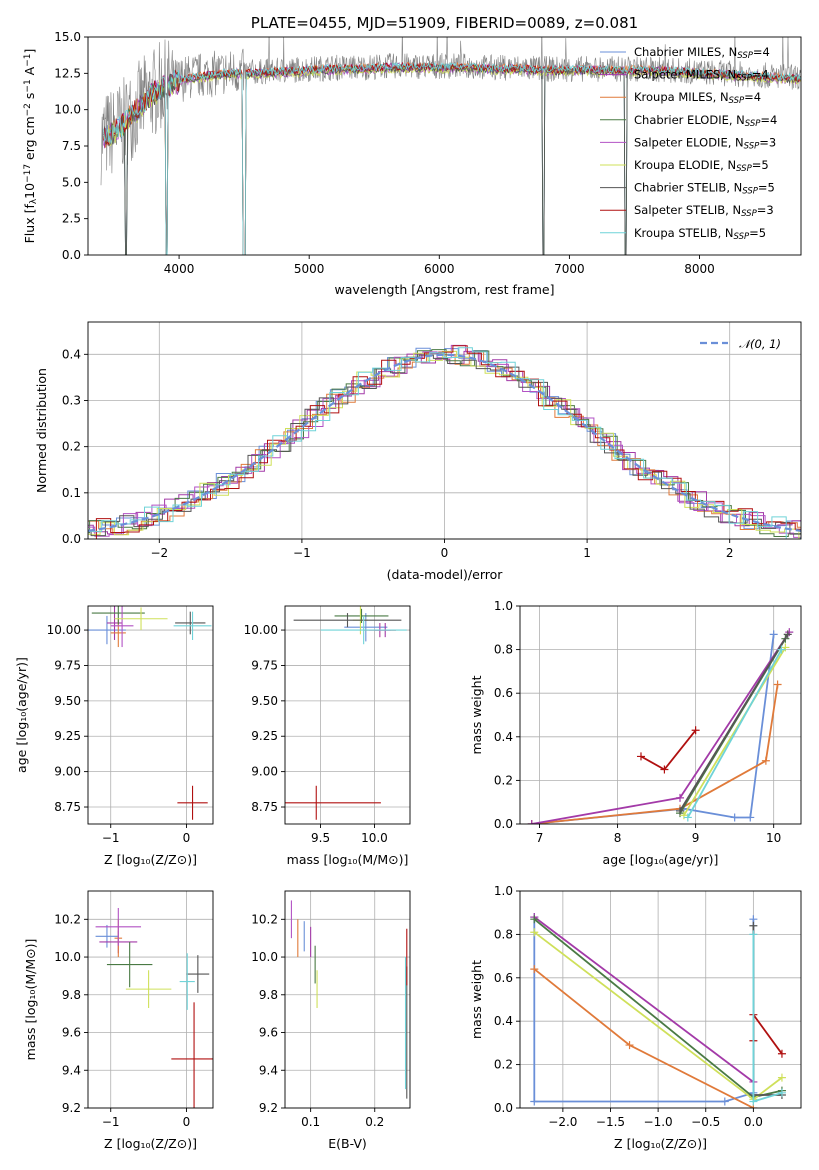 This screenshot has width=819, height=1170. I want to click on mass_vs_ebv-panel: 0.1 0.2 9.2 9.4 9.6 9.8 10.0 10.2 E(B-V), so click(331, 1020).